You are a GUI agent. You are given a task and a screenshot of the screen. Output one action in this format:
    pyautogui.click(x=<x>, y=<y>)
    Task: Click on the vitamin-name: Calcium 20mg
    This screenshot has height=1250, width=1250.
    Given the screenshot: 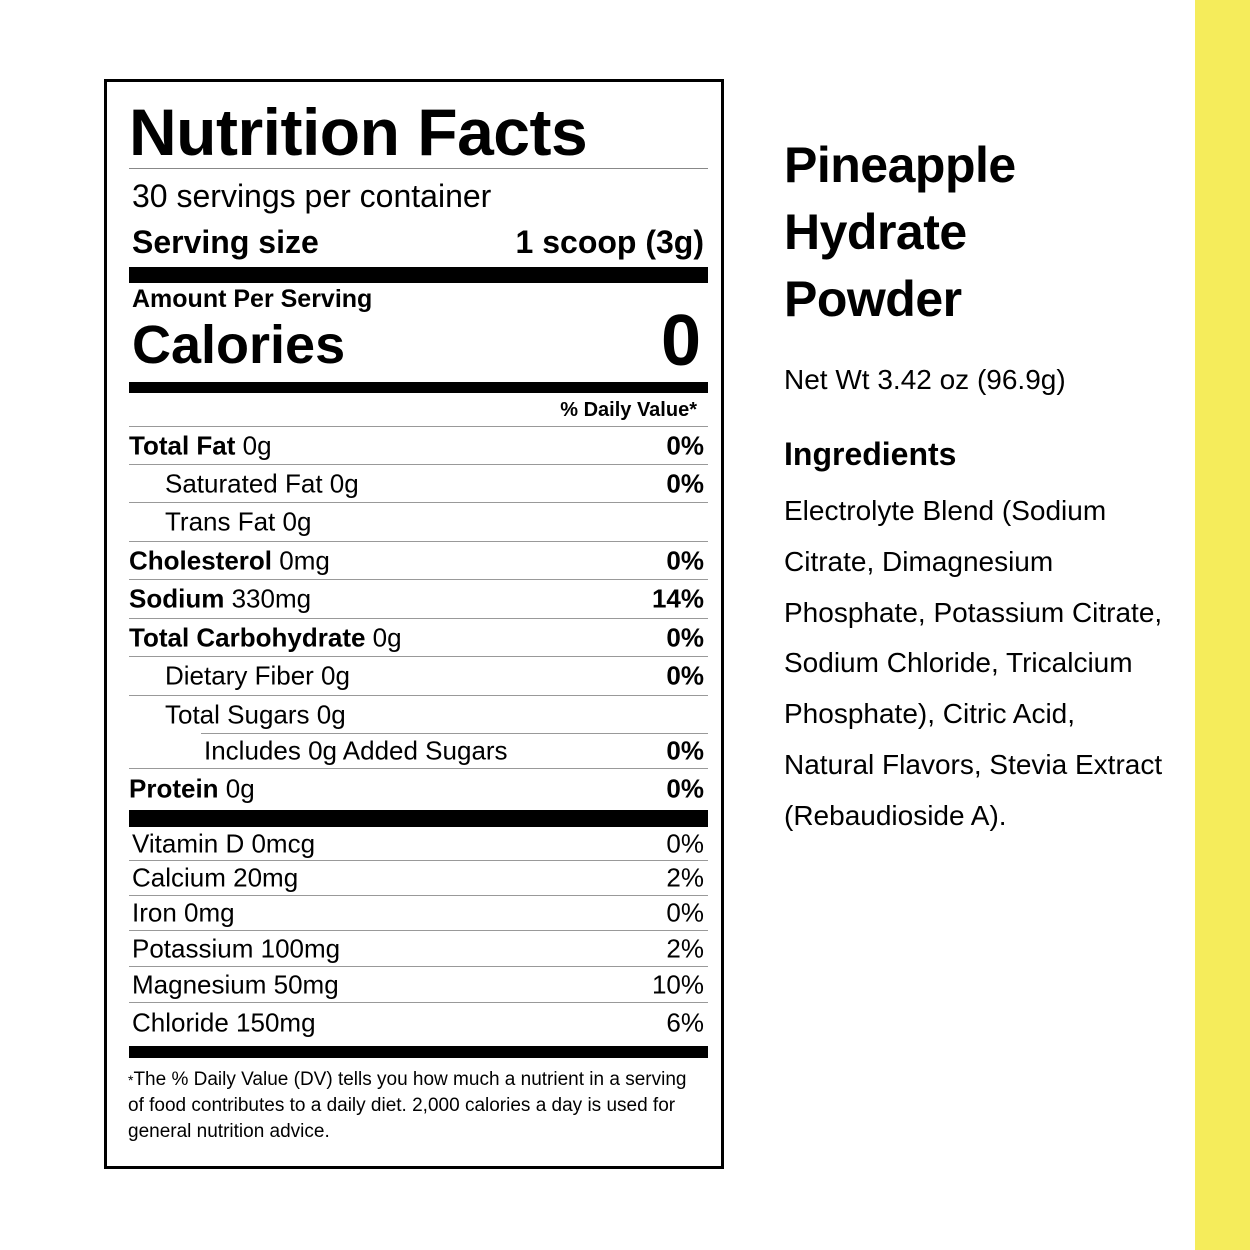 What is the action you would take?
    pyautogui.click(x=215, y=877)
    